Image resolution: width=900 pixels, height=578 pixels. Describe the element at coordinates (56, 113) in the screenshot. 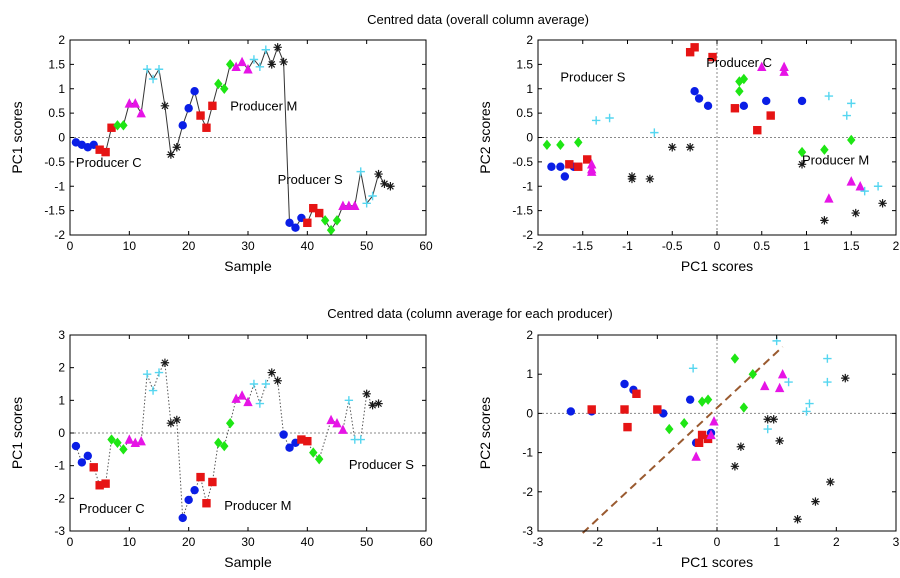

I see `y-tick-label: 0.5` at that location.